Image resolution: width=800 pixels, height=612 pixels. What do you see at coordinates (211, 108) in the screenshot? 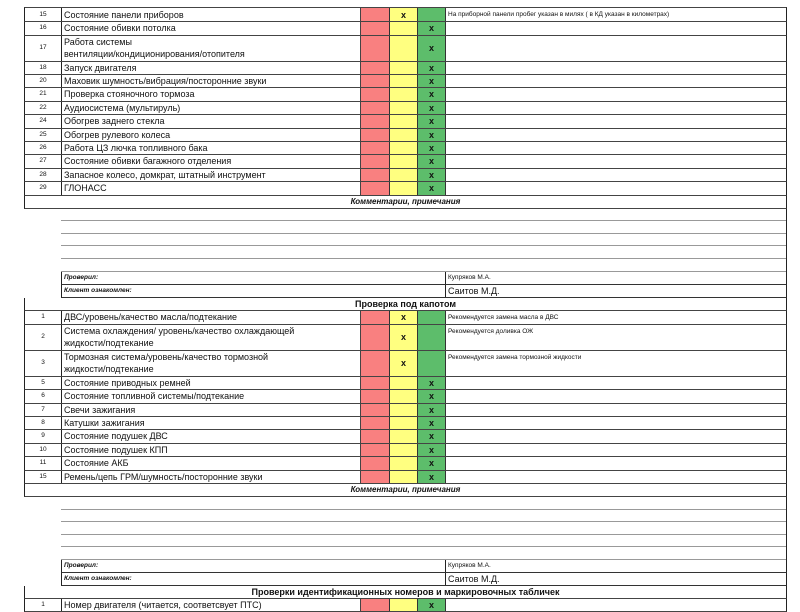
I see `item-text: Аудиосистема (мультируль)` at bounding box center [211, 108].